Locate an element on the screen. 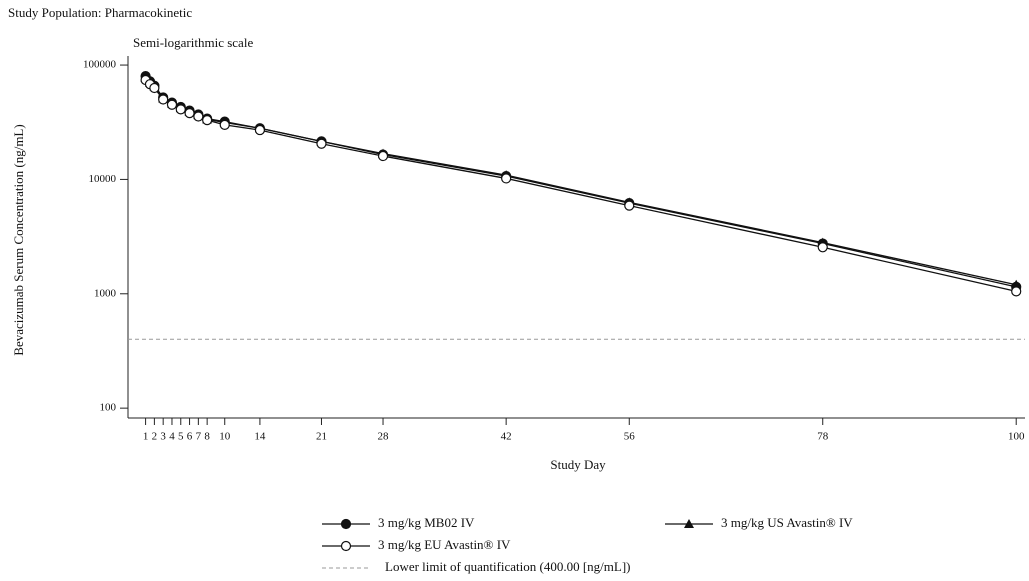 The width and height of the screenshot is (1029, 581). x-tick-label: 78 is located at coordinates (823, 437).